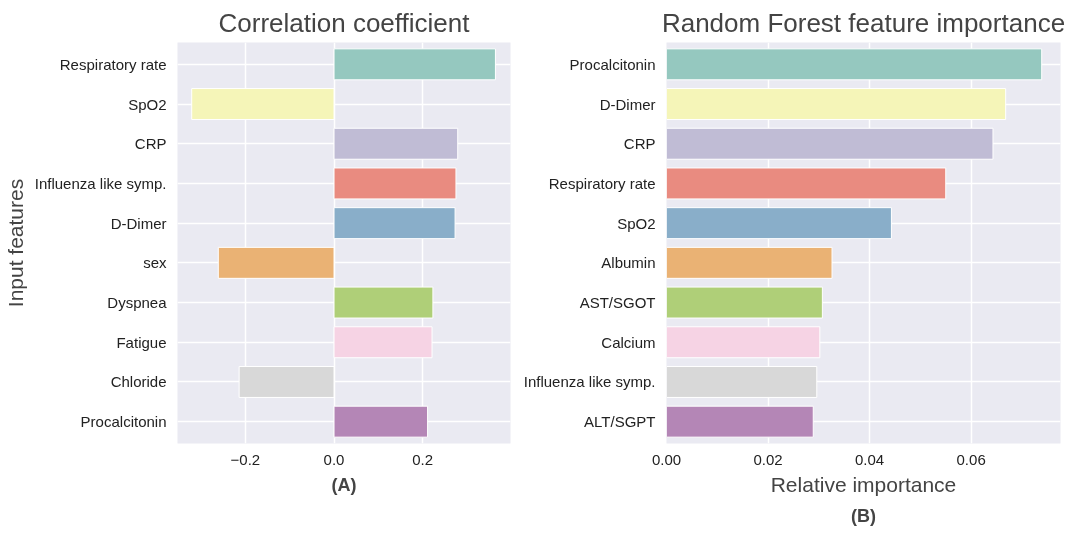  What do you see at coordinates (245, 459) in the screenshot?
I see `x-tick-label: −0.2` at bounding box center [245, 459].